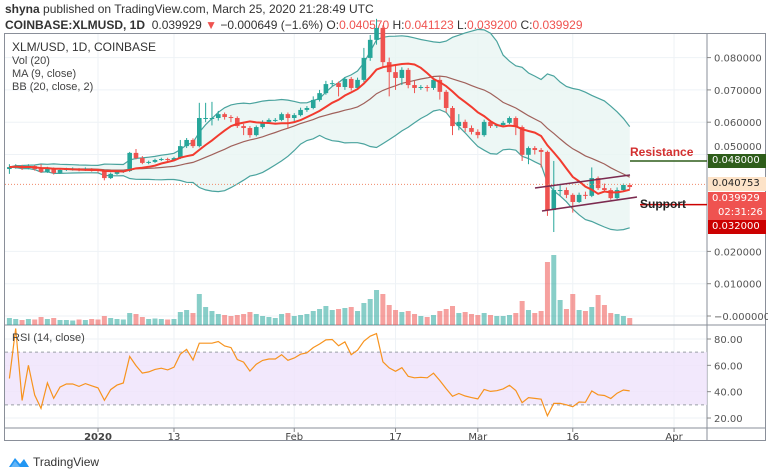  I want to click on high-label: H:, so click(398, 25).